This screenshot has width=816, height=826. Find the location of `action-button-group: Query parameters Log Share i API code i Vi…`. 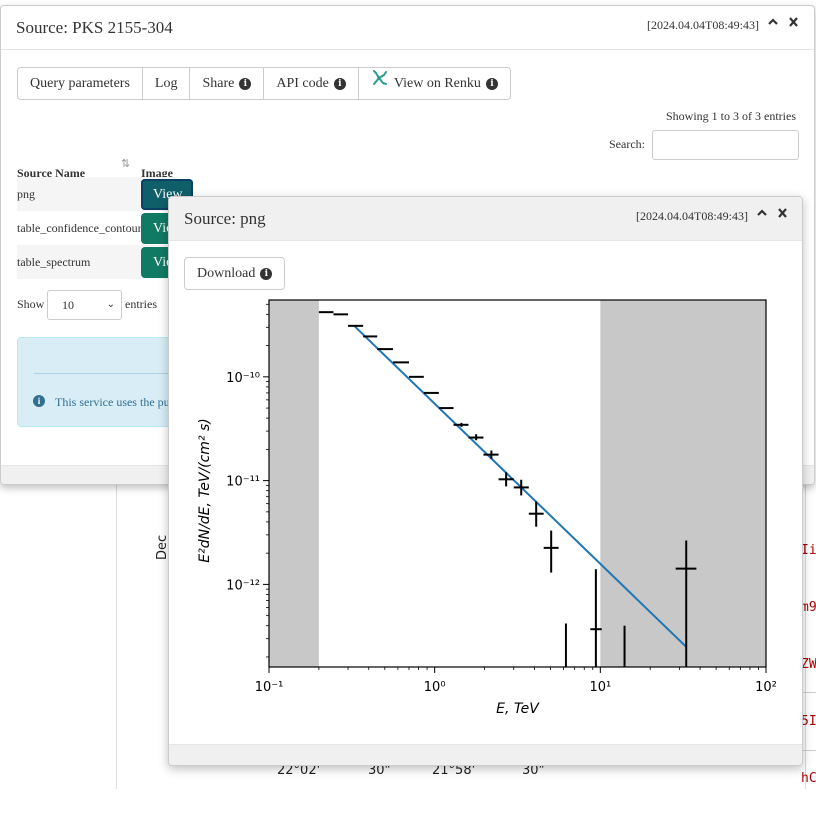

action-button-group: Query parameters Log Share i API code i Vi… is located at coordinates (264, 83).